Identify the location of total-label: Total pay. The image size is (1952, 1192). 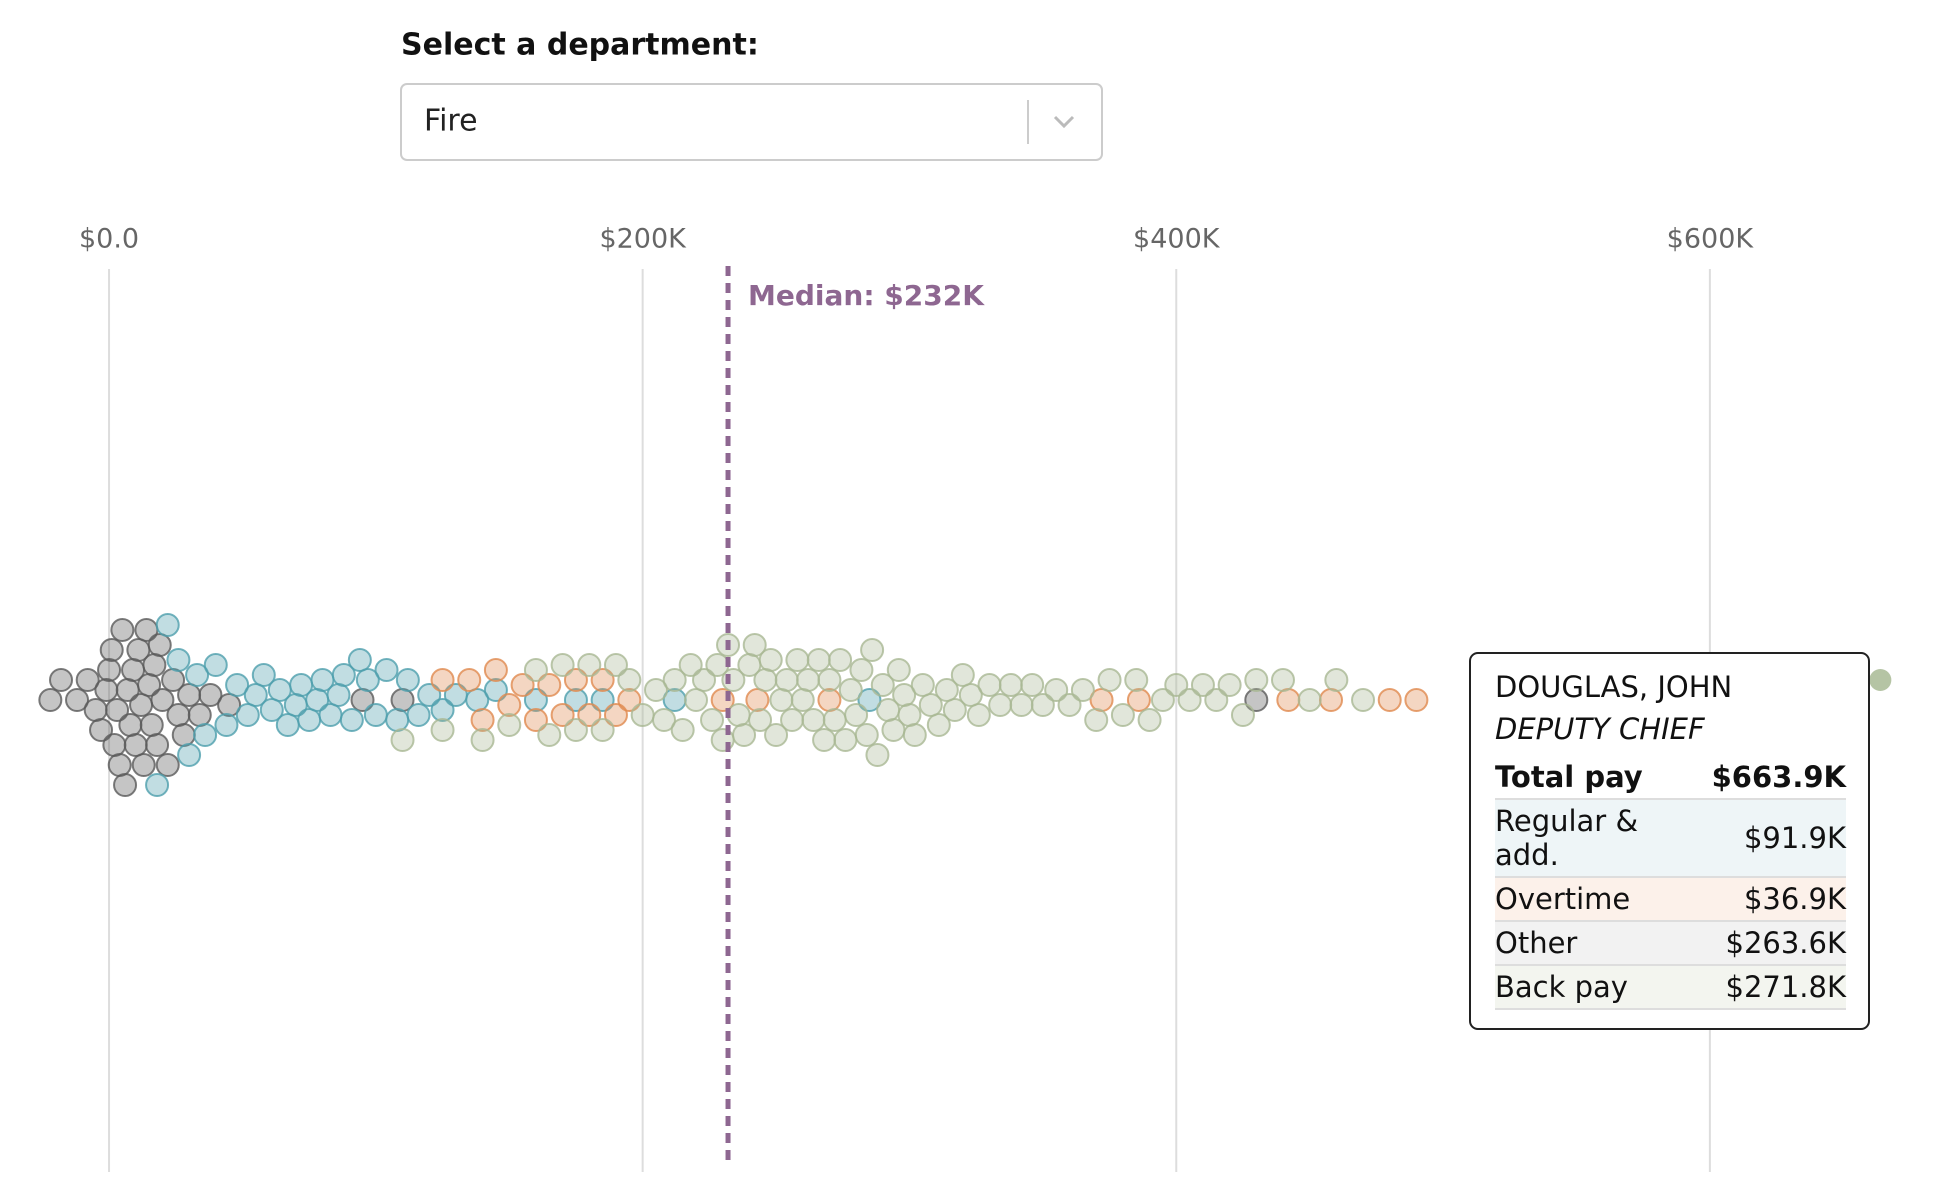
(1570, 778).